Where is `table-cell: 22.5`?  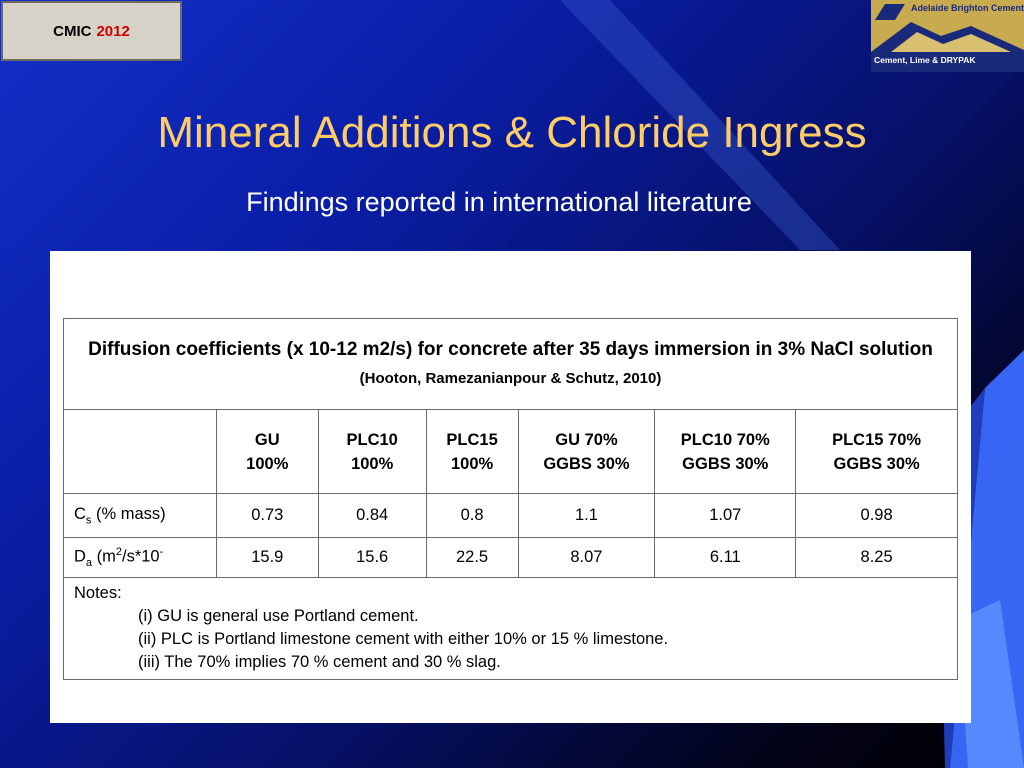
table-cell: 22.5 is located at coordinates (472, 557).